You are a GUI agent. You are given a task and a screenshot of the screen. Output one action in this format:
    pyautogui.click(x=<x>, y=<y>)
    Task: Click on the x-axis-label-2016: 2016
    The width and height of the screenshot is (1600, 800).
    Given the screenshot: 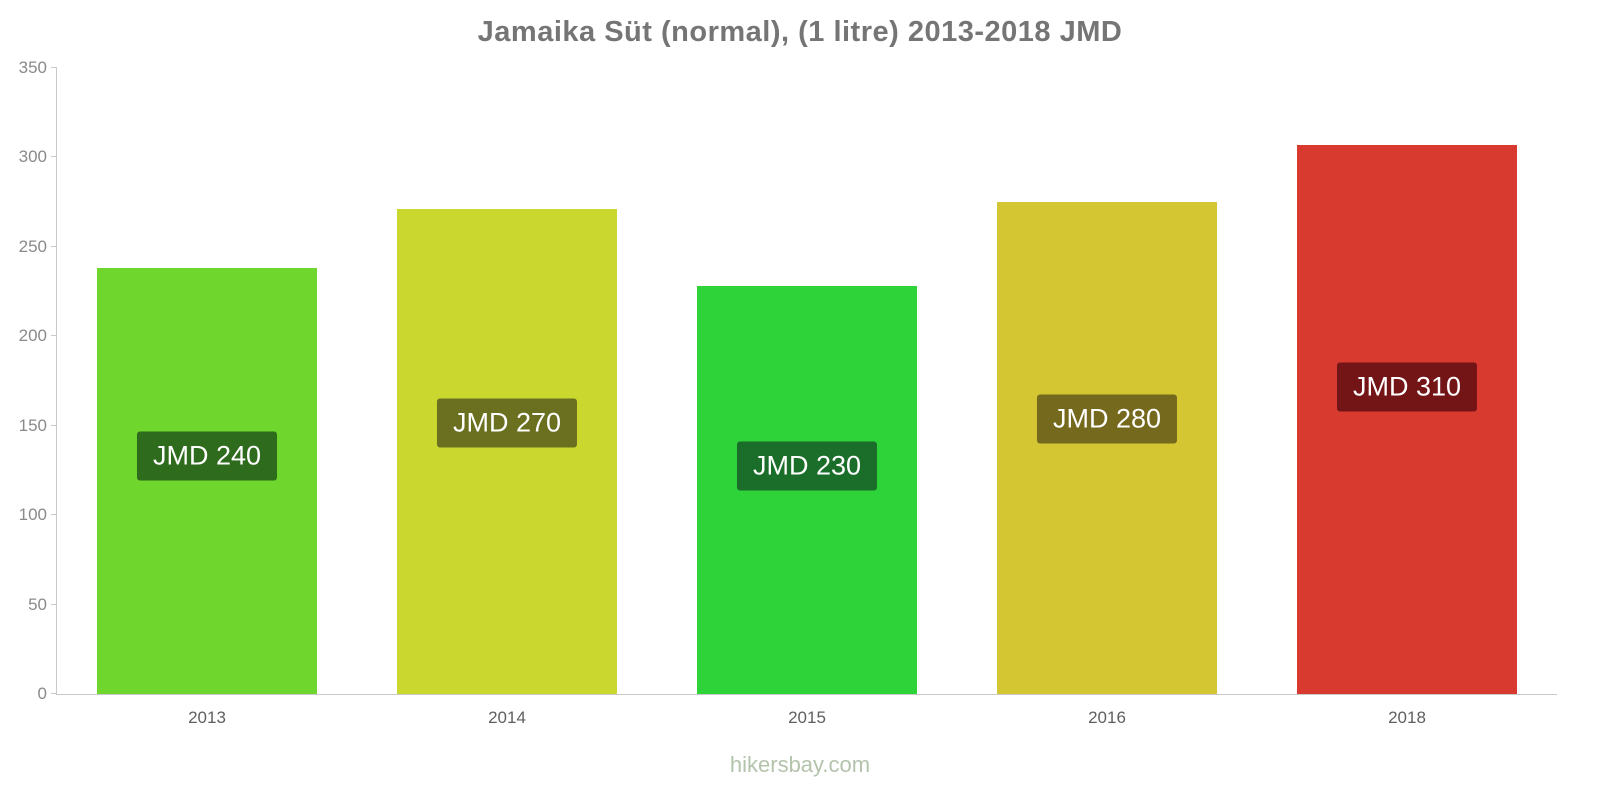 What is the action you would take?
    pyautogui.click(x=1107, y=717)
    